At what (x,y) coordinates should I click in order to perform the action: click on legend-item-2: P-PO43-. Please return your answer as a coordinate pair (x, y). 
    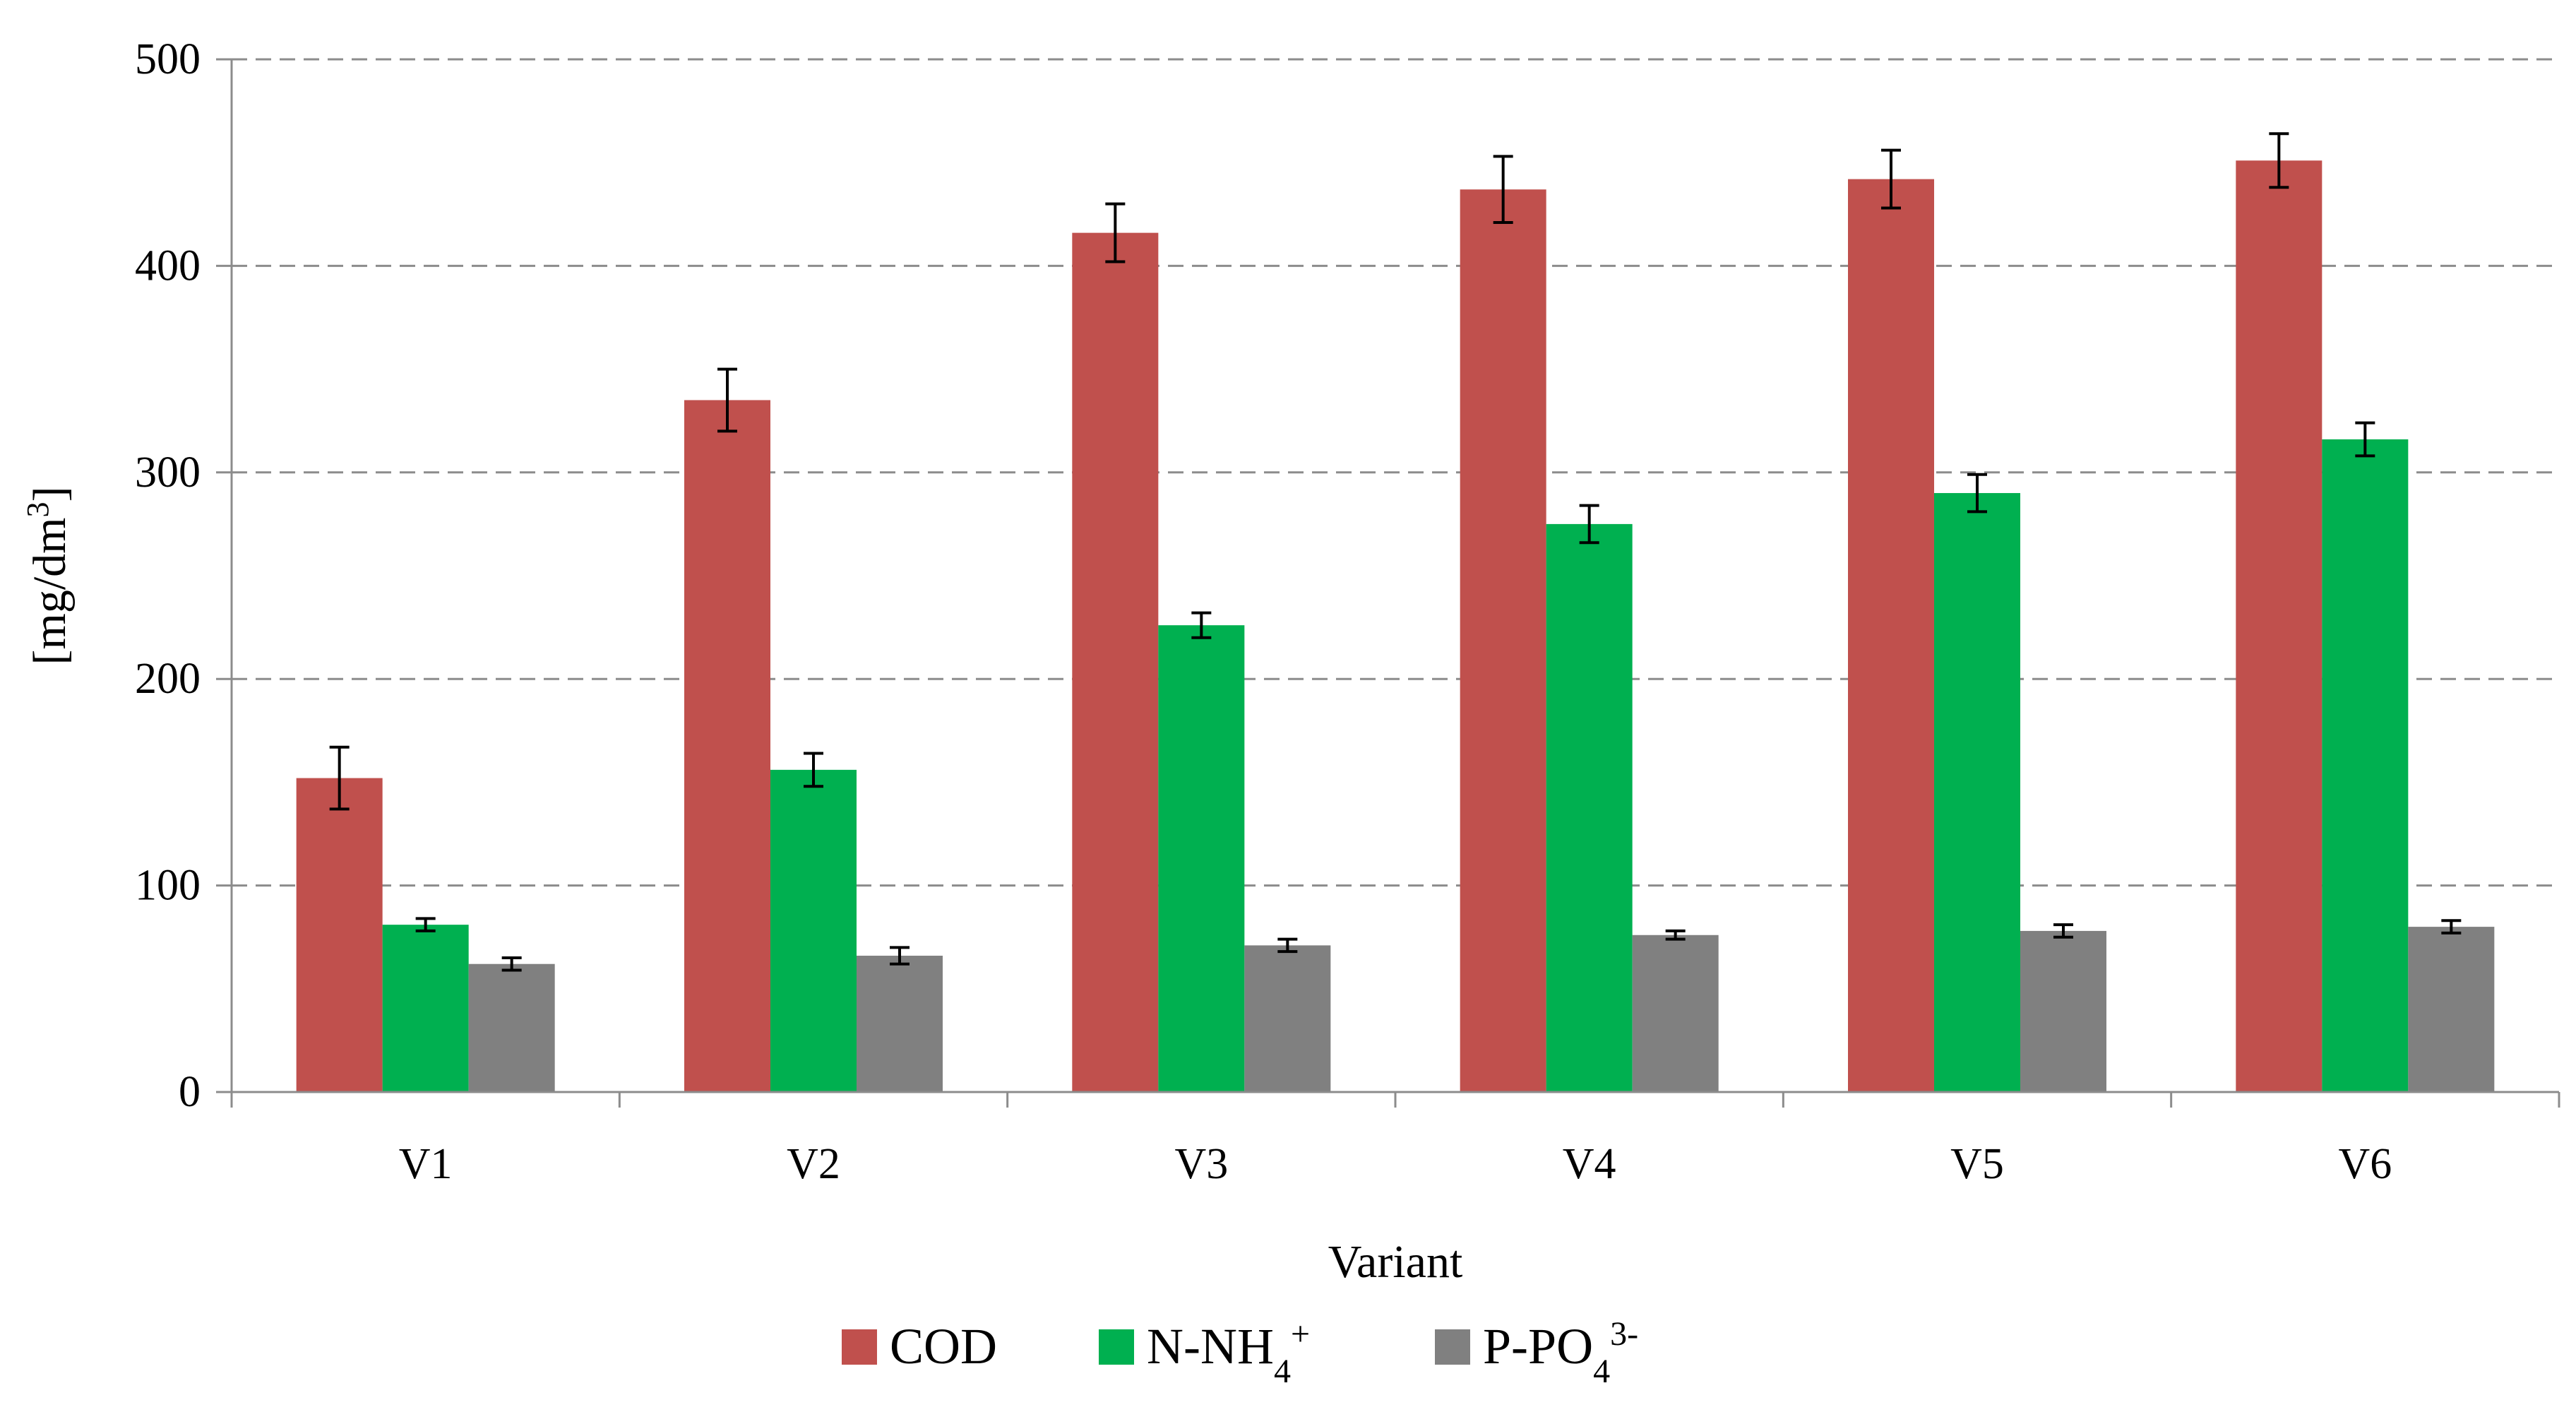
    Looking at the image, I should click on (1536, 1352).